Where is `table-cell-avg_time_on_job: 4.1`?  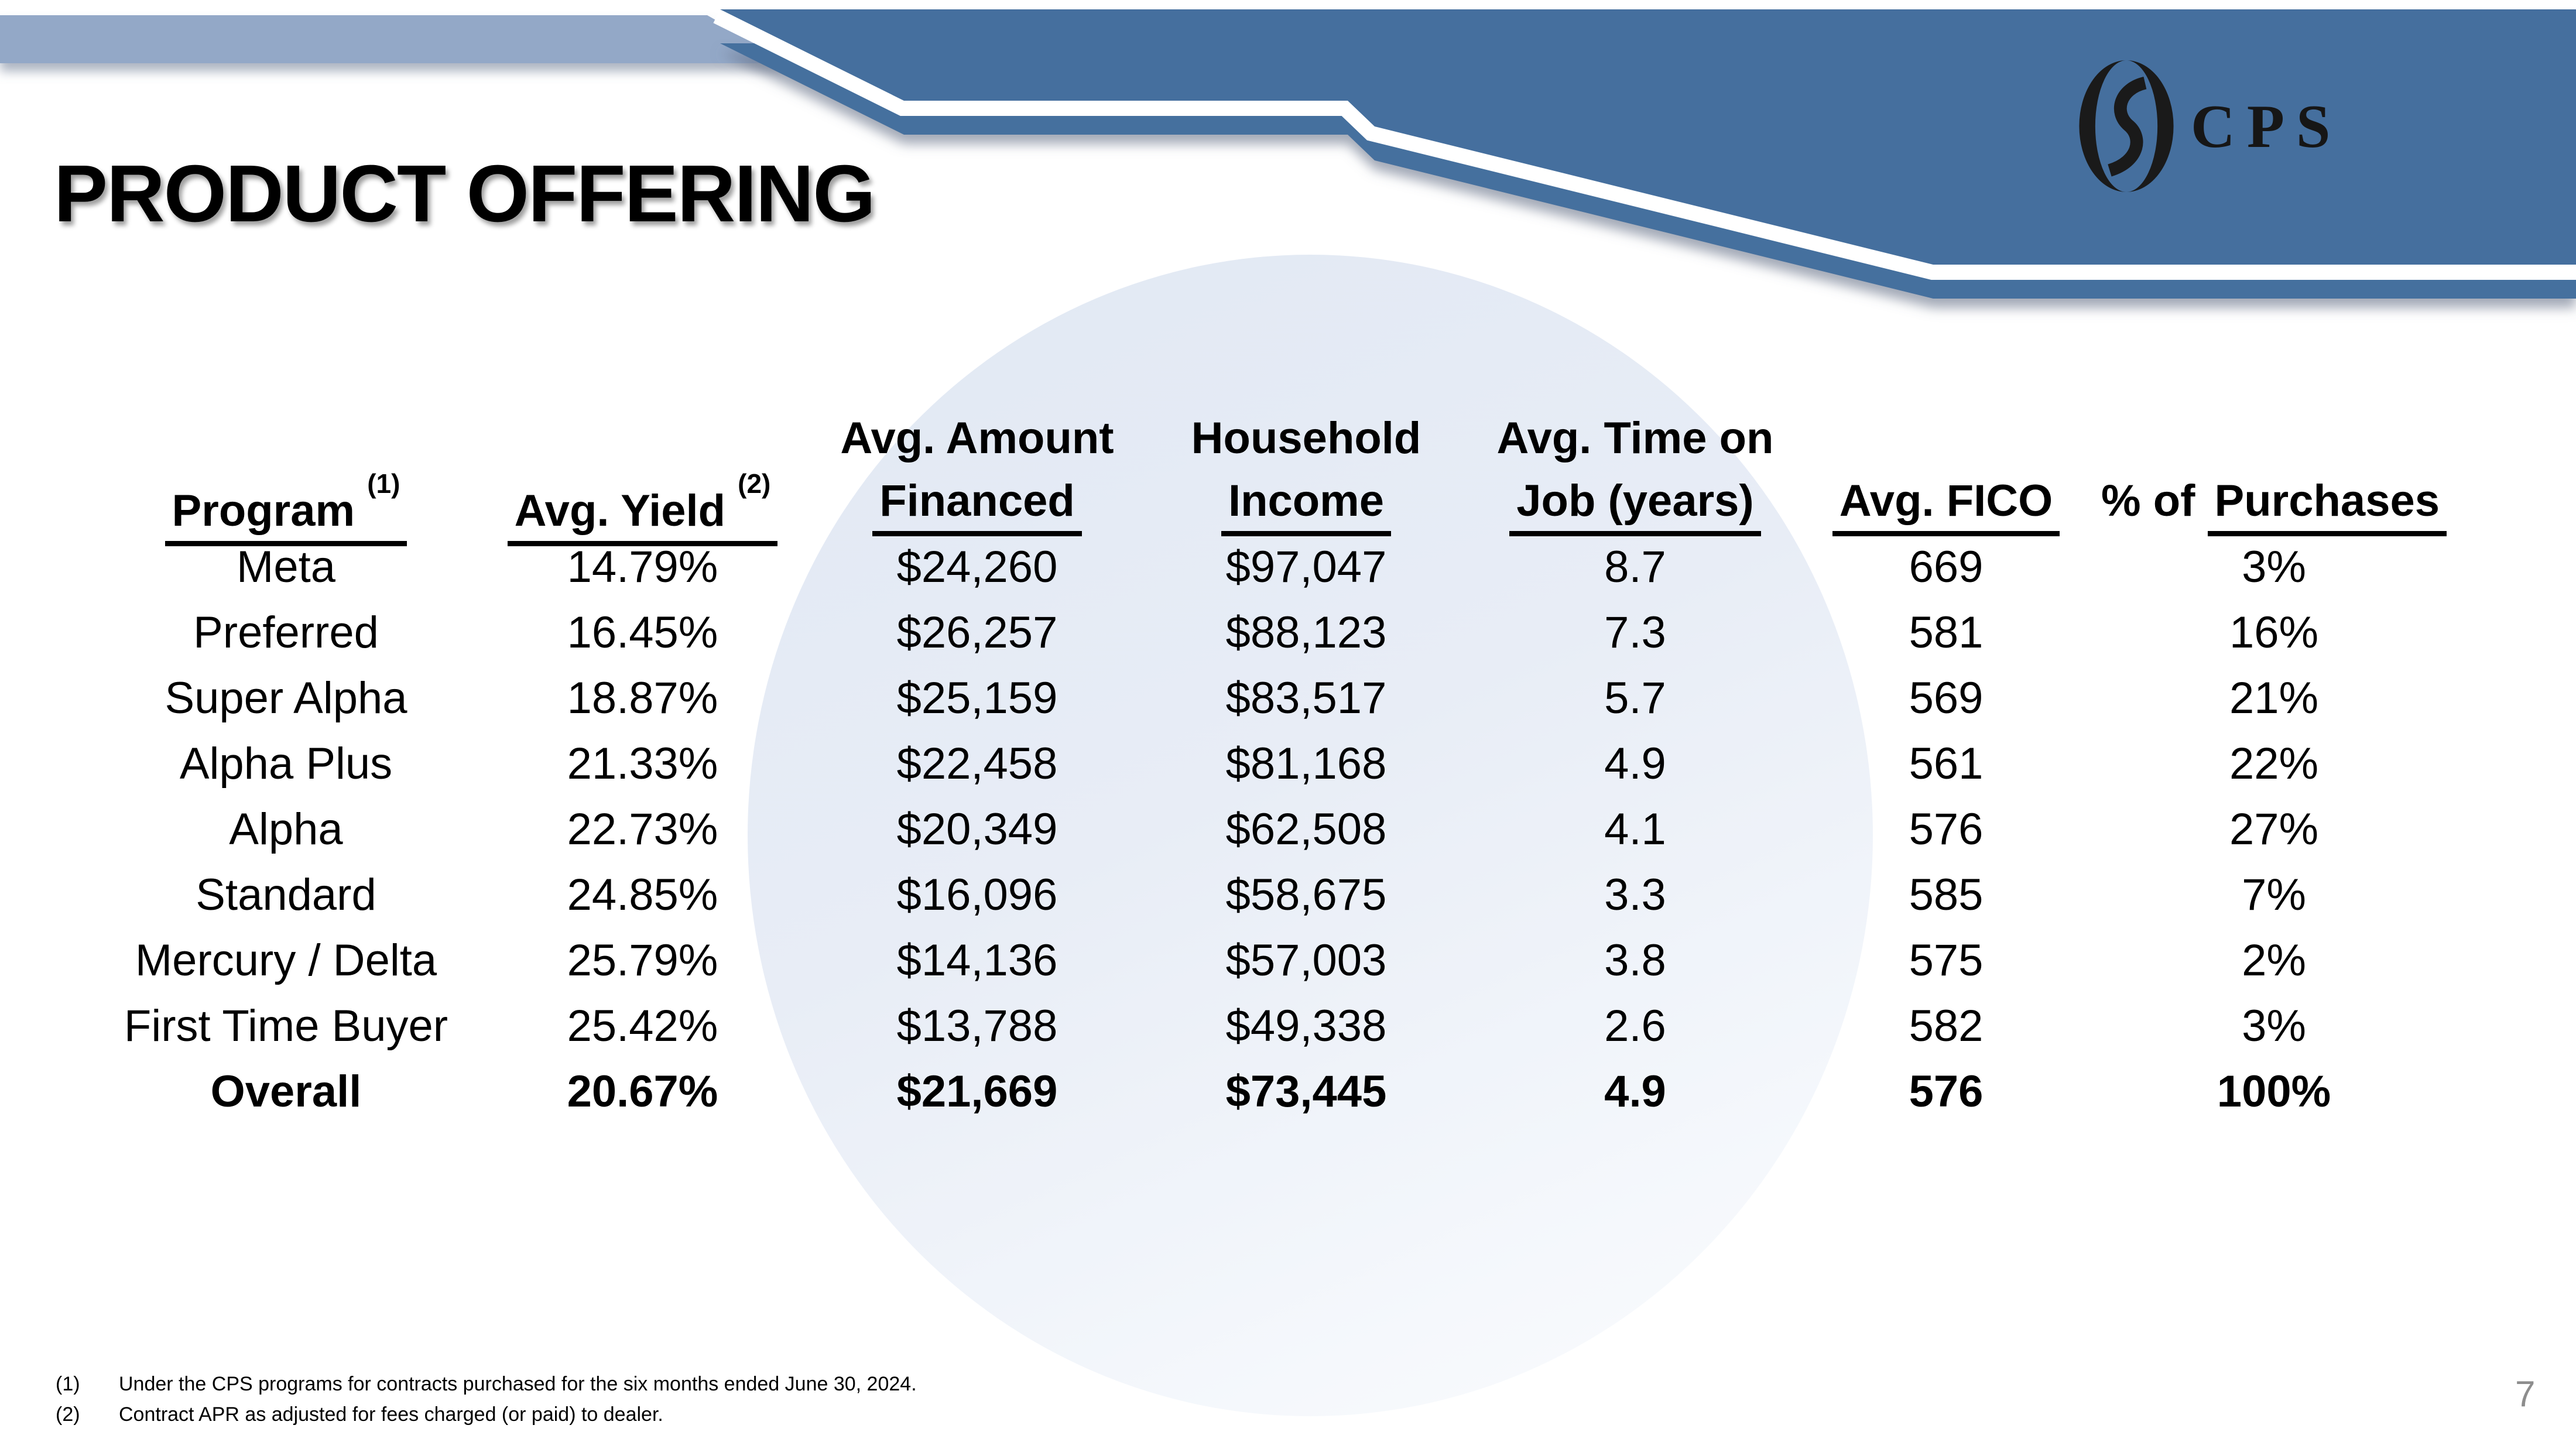 table-cell-avg_time_on_job: 4.1 is located at coordinates (1635, 829).